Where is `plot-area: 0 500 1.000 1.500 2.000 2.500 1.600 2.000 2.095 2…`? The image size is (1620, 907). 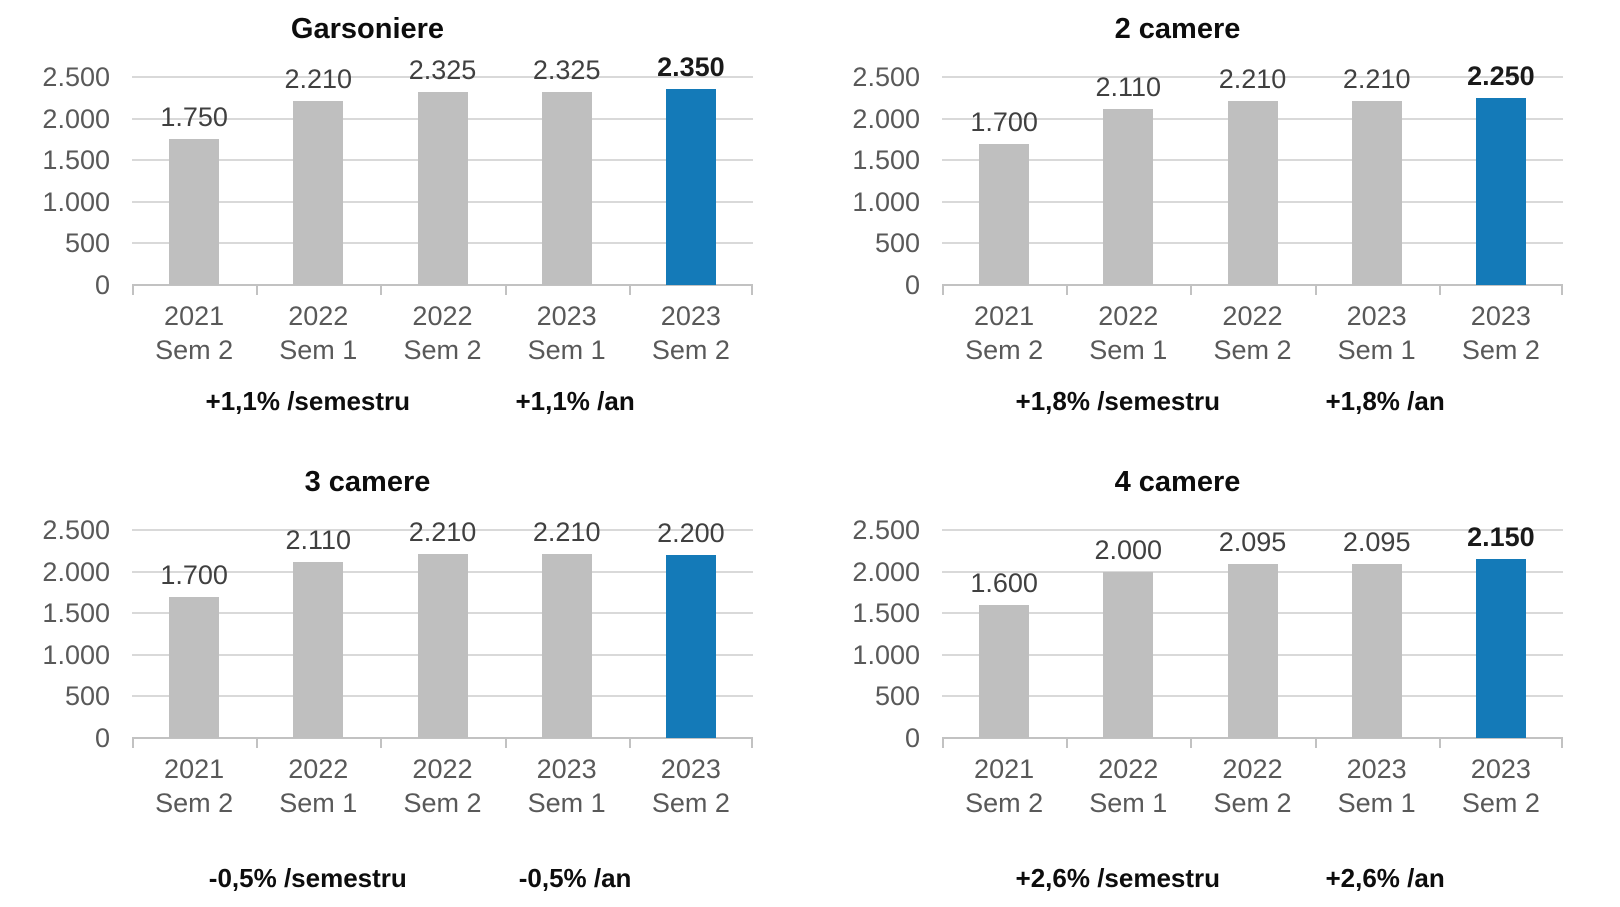 plot-area: 0 500 1.000 1.500 2.000 2.500 1.600 2.000 2.095 2… is located at coordinates (1207, 634).